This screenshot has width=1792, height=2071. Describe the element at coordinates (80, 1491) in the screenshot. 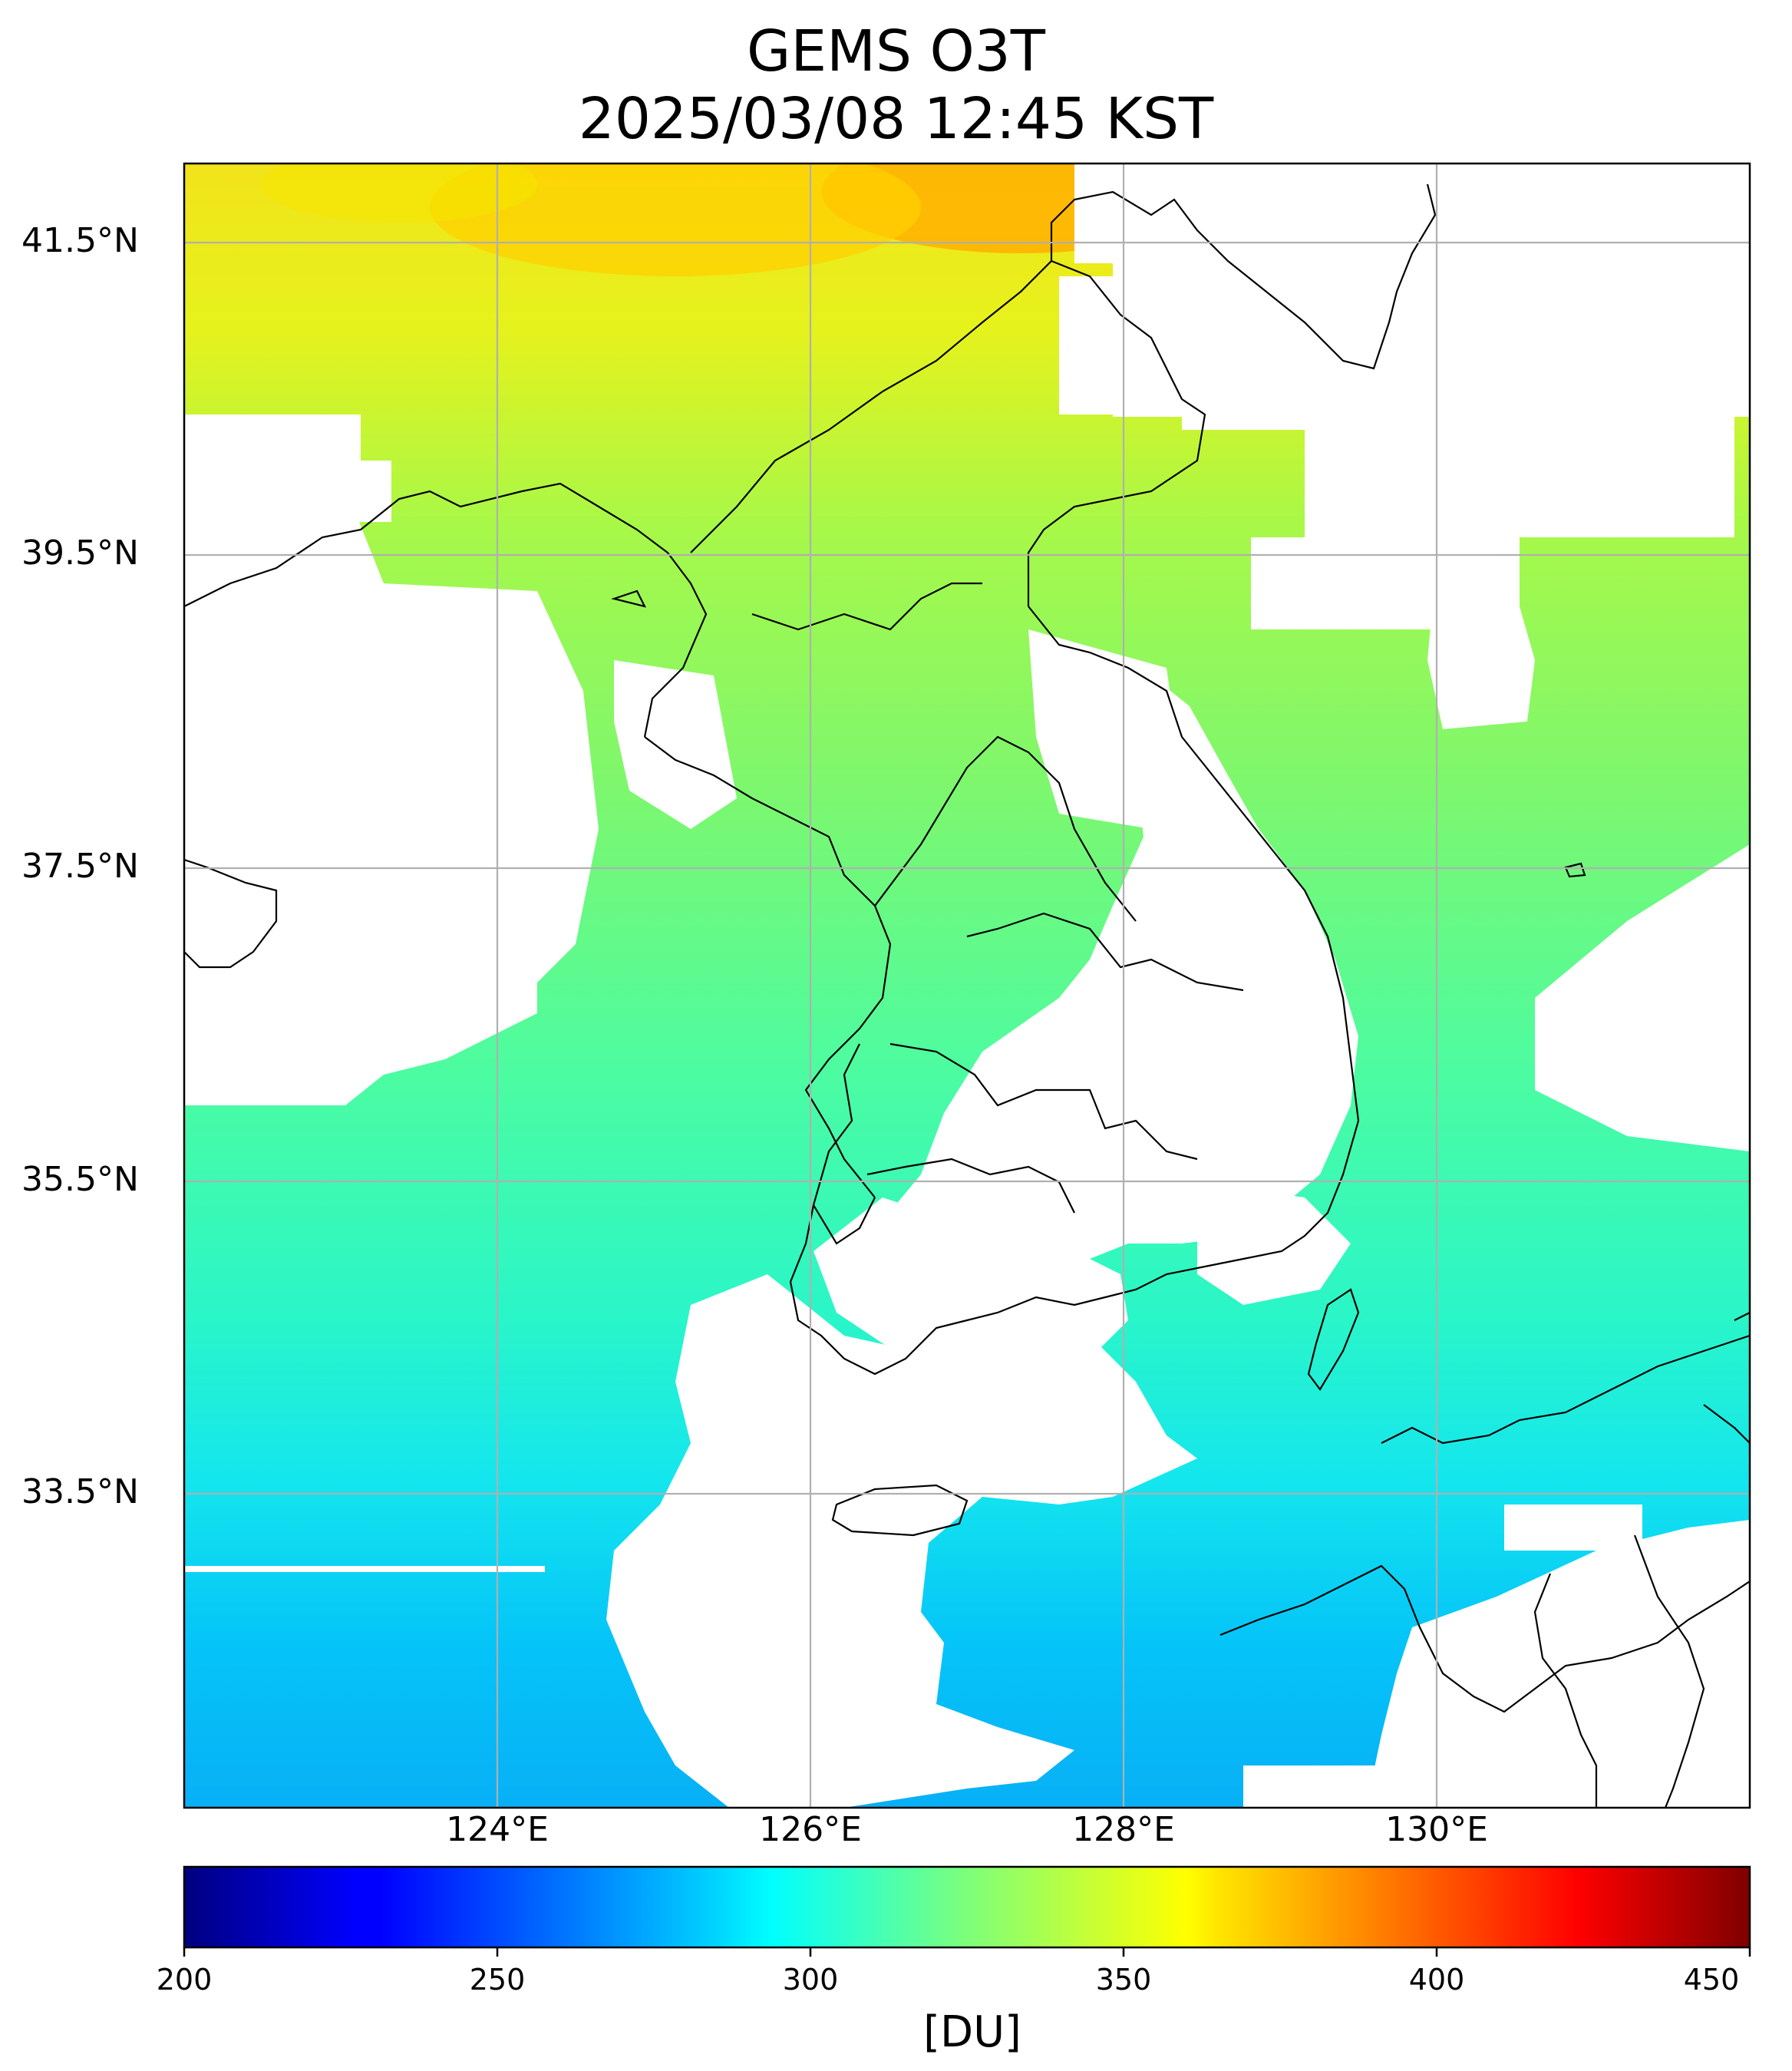

I see `lat-label: 33.5°N` at that location.